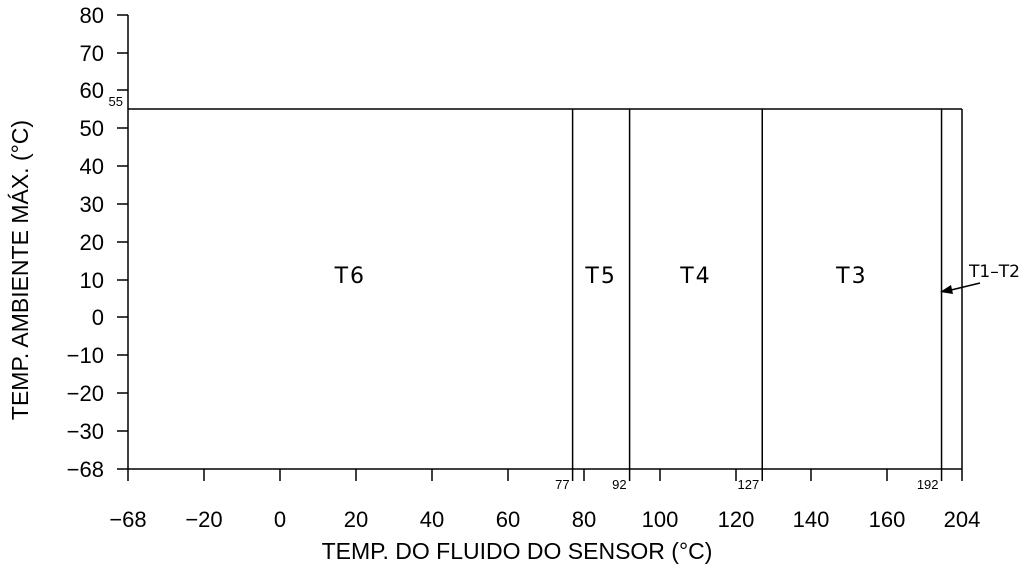 The image size is (1033, 568). I want to click on callout-arrow-line, so click(963, 287).